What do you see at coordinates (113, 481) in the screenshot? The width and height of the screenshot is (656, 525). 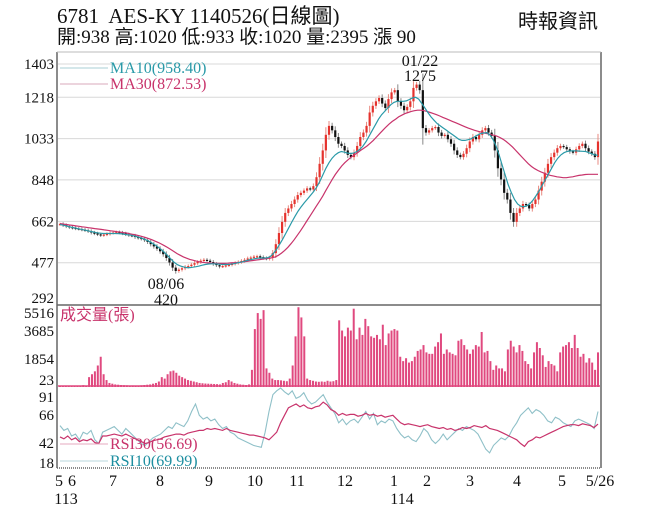 I see `x-tick-label: 7` at bounding box center [113, 481].